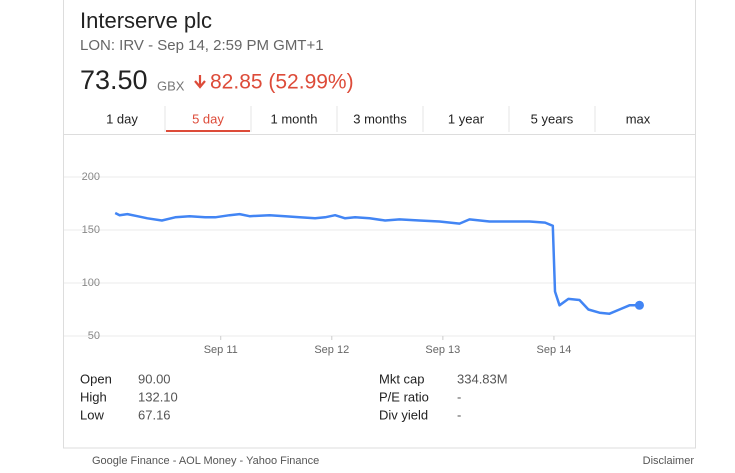 The height and width of the screenshot is (473, 735). Describe the element at coordinates (403, 414) in the screenshot. I see `stat-label: Div yield` at that location.